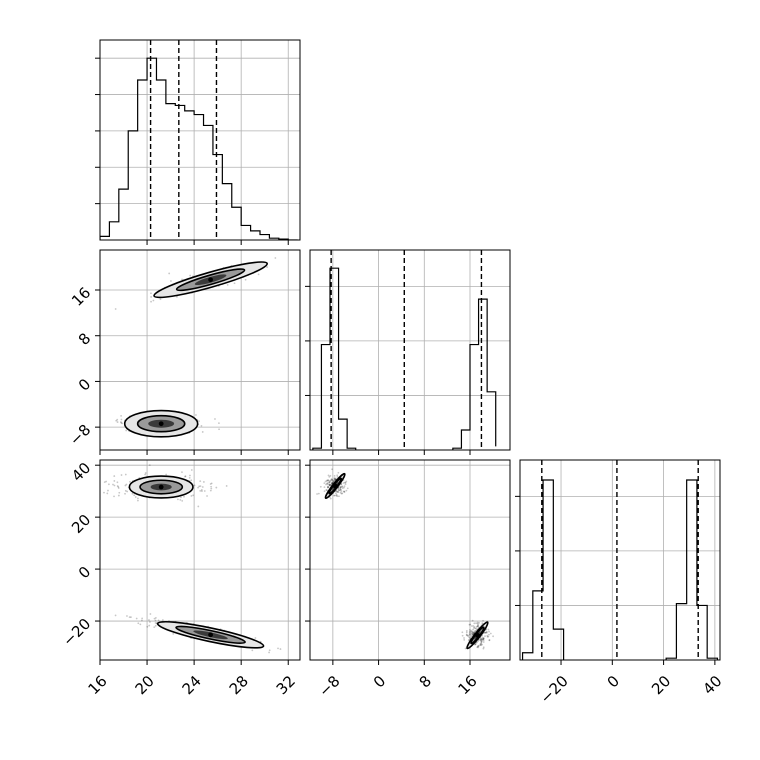  What do you see at coordinates (76, 632) in the screenshot?
I see `y-tick-label: −20` at bounding box center [76, 632].